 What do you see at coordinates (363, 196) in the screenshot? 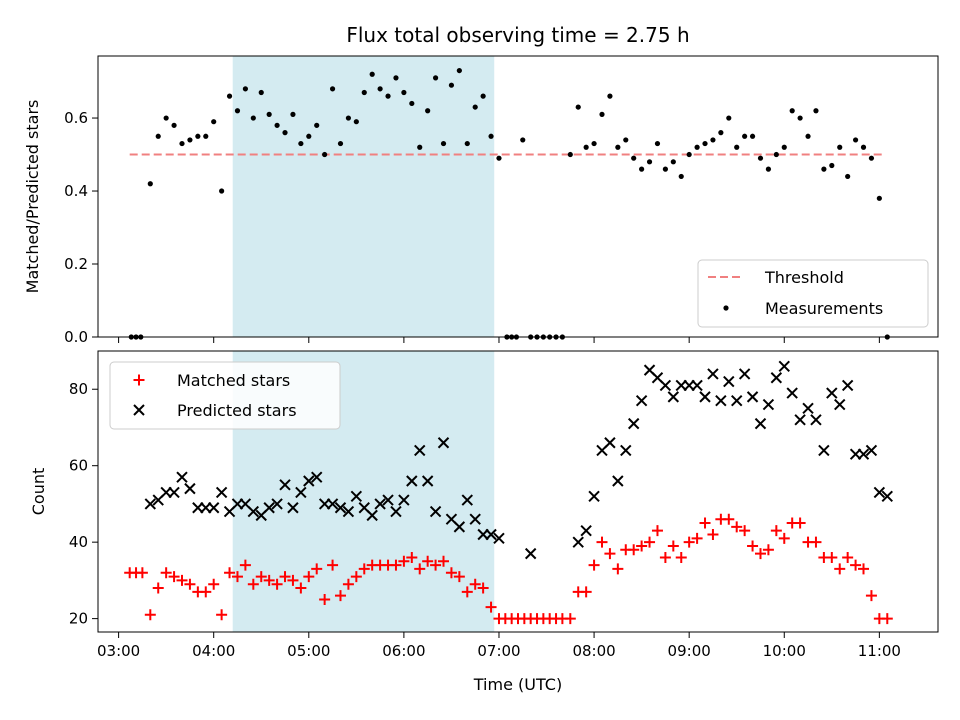
I see `observing-time-span` at bounding box center [363, 196].